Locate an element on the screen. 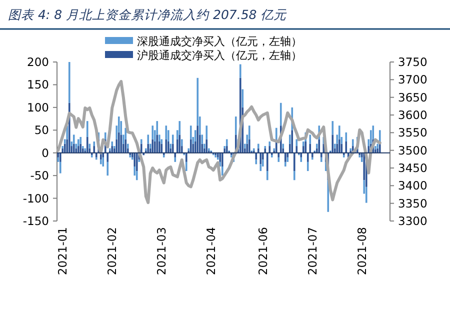 The image size is (450, 321). x-tick-label: 2021-03 is located at coordinates (161, 251).